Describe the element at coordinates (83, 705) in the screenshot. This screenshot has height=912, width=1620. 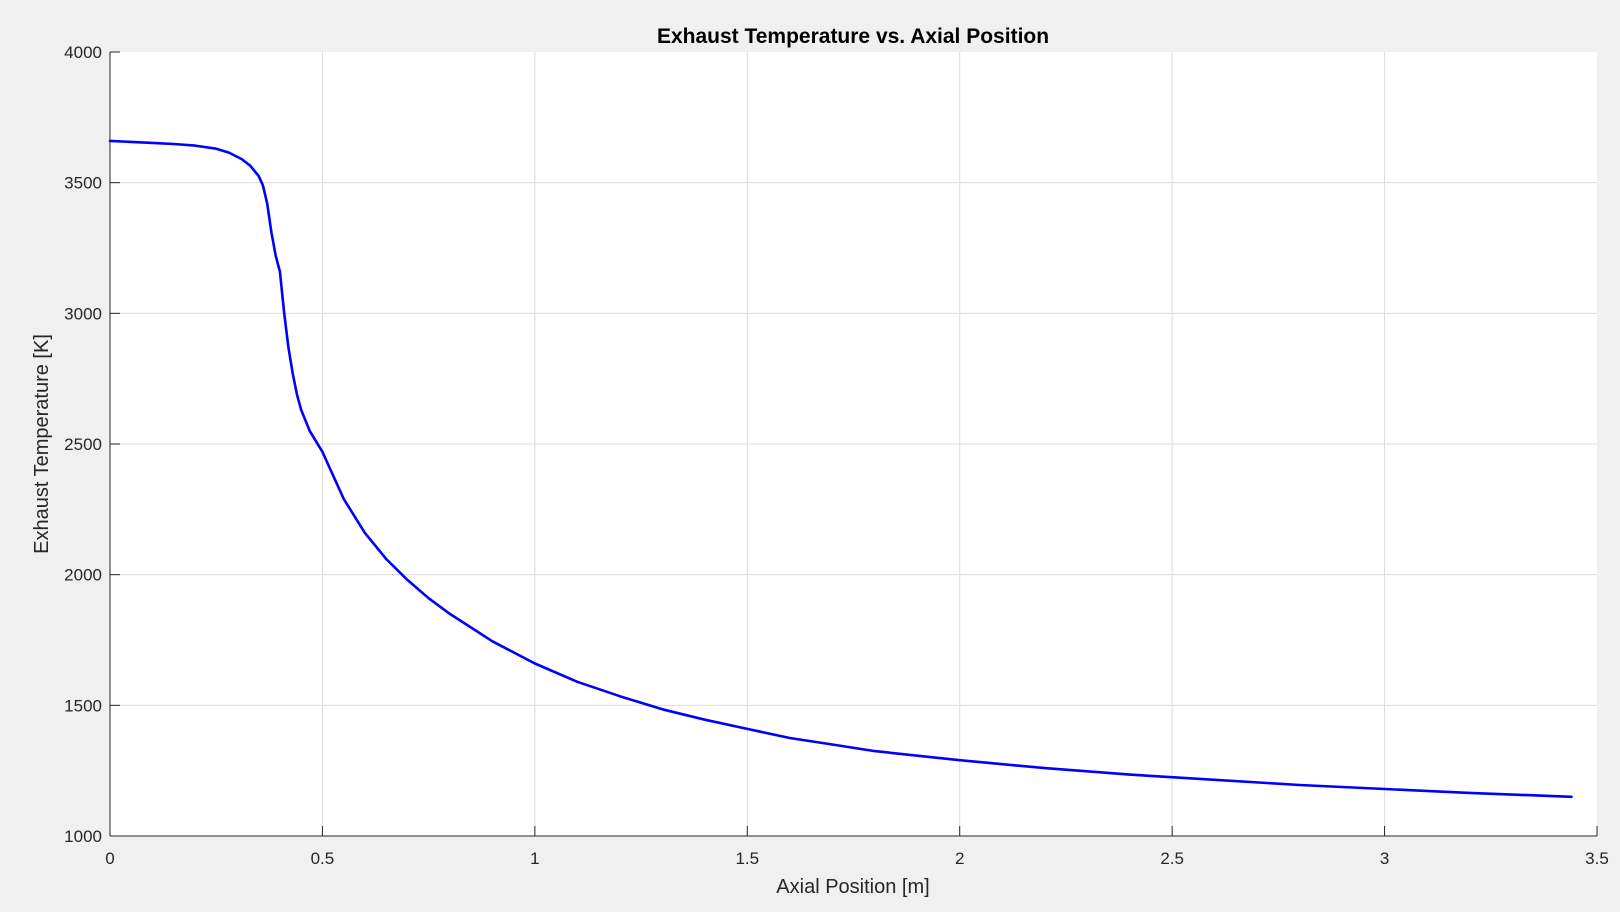
I see `y-tick-label: 1500` at that location.